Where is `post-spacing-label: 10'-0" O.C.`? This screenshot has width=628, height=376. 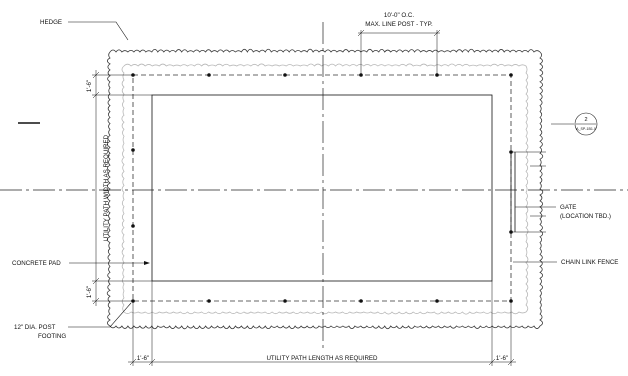 post-spacing-label: 10'-0" O.C. is located at coordinates (399, 15).